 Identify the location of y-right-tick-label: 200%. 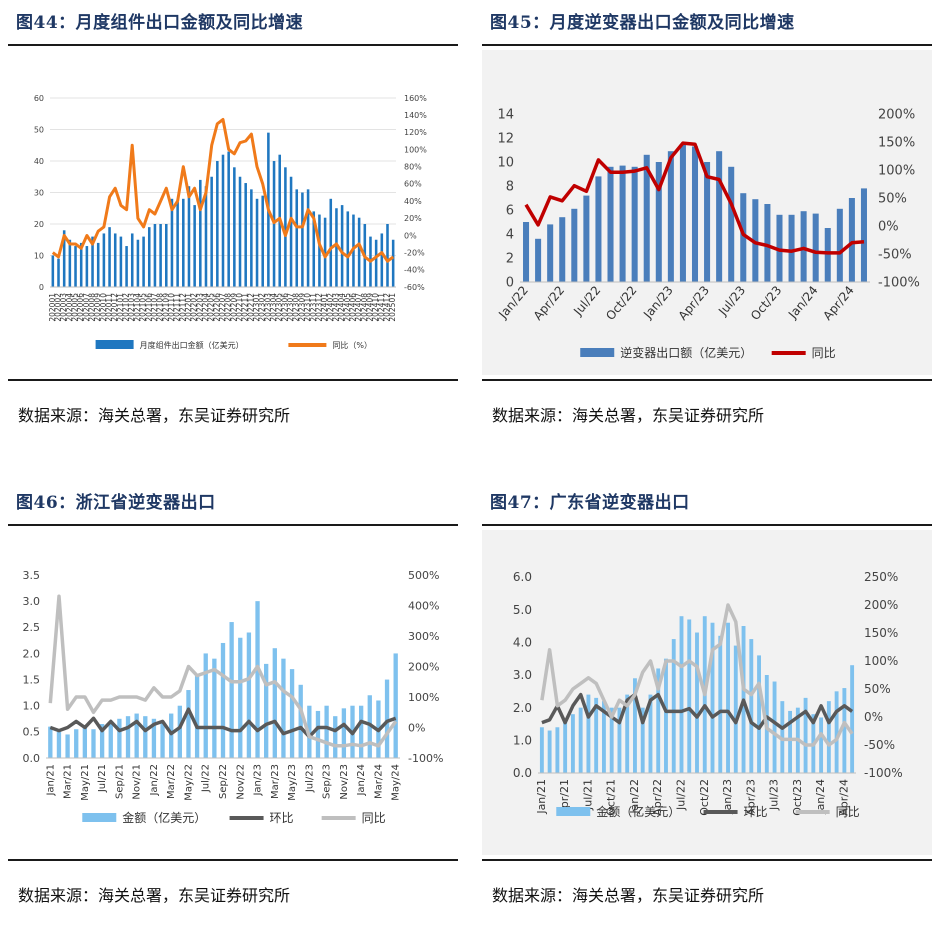
(896, 115).